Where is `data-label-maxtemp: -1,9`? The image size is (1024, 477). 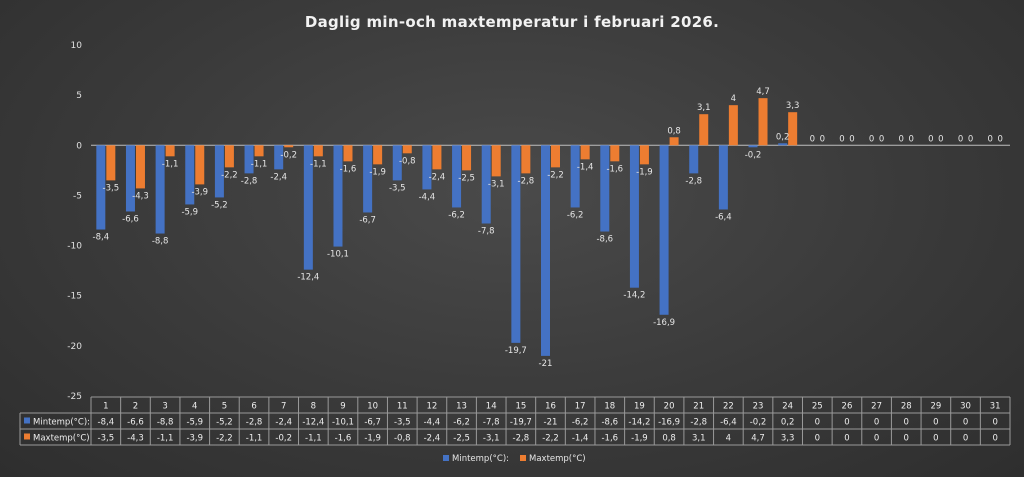
data-label-maxtemp: -1,9 is located at coordinates (377, 172).